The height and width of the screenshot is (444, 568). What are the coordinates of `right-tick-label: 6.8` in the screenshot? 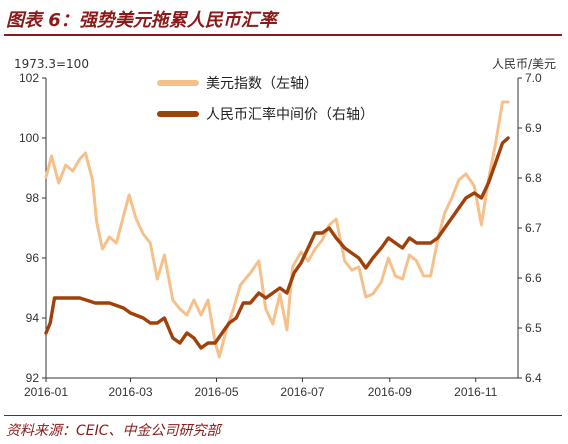 It's located at (533, 178).